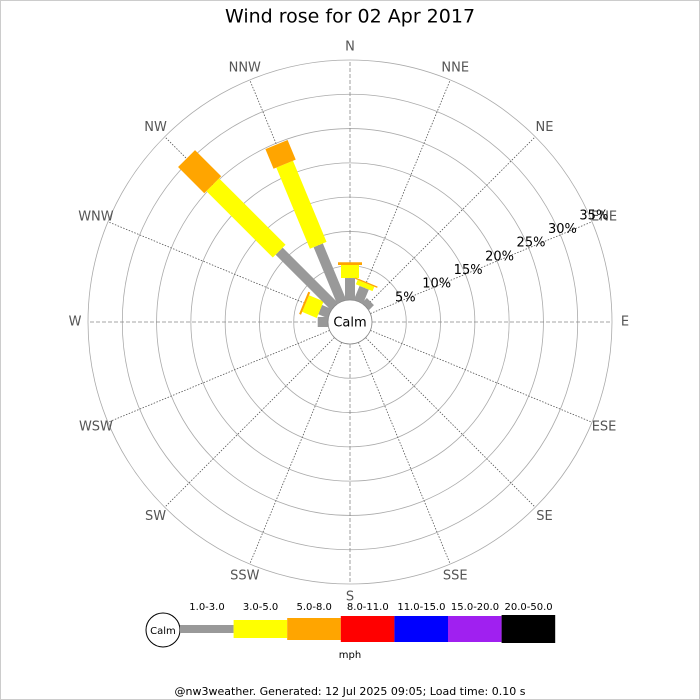 This screenshot has height=700, width=700. What do you see at coordinates (531, 243) in the screenshot?
I see `r-tick-label: 25%` at bounding box center [531, 243].